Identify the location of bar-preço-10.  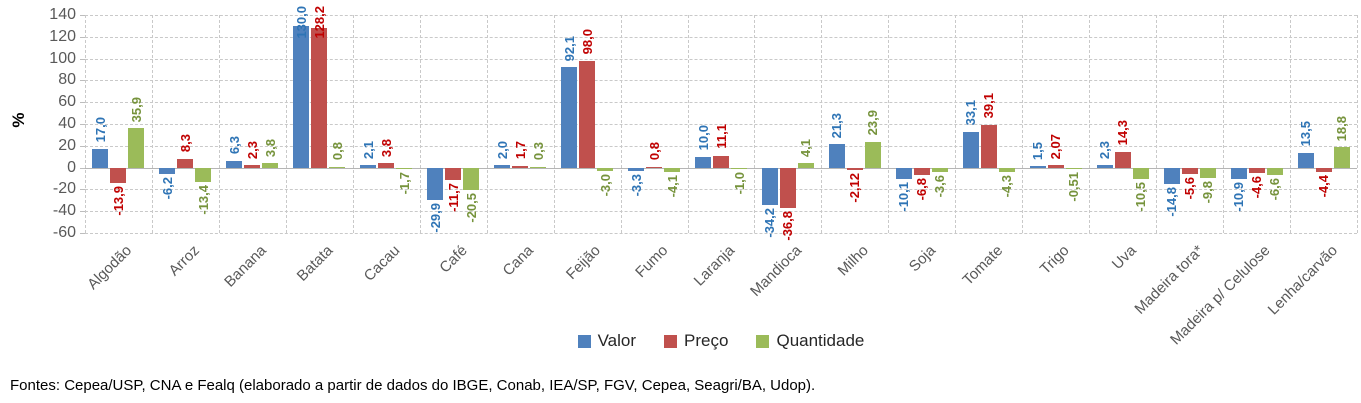
(787, 187).